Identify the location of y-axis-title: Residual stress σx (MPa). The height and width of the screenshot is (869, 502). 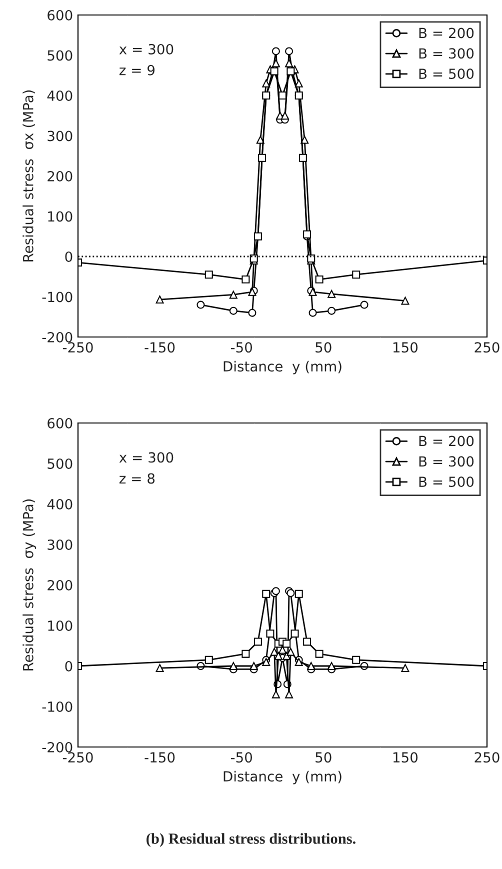
(29, 176).